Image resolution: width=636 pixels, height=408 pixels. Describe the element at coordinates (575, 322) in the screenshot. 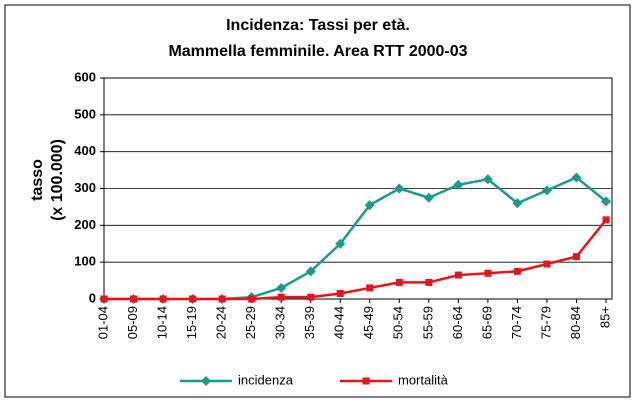

I see `x-tick-label: 80-84` at that location.